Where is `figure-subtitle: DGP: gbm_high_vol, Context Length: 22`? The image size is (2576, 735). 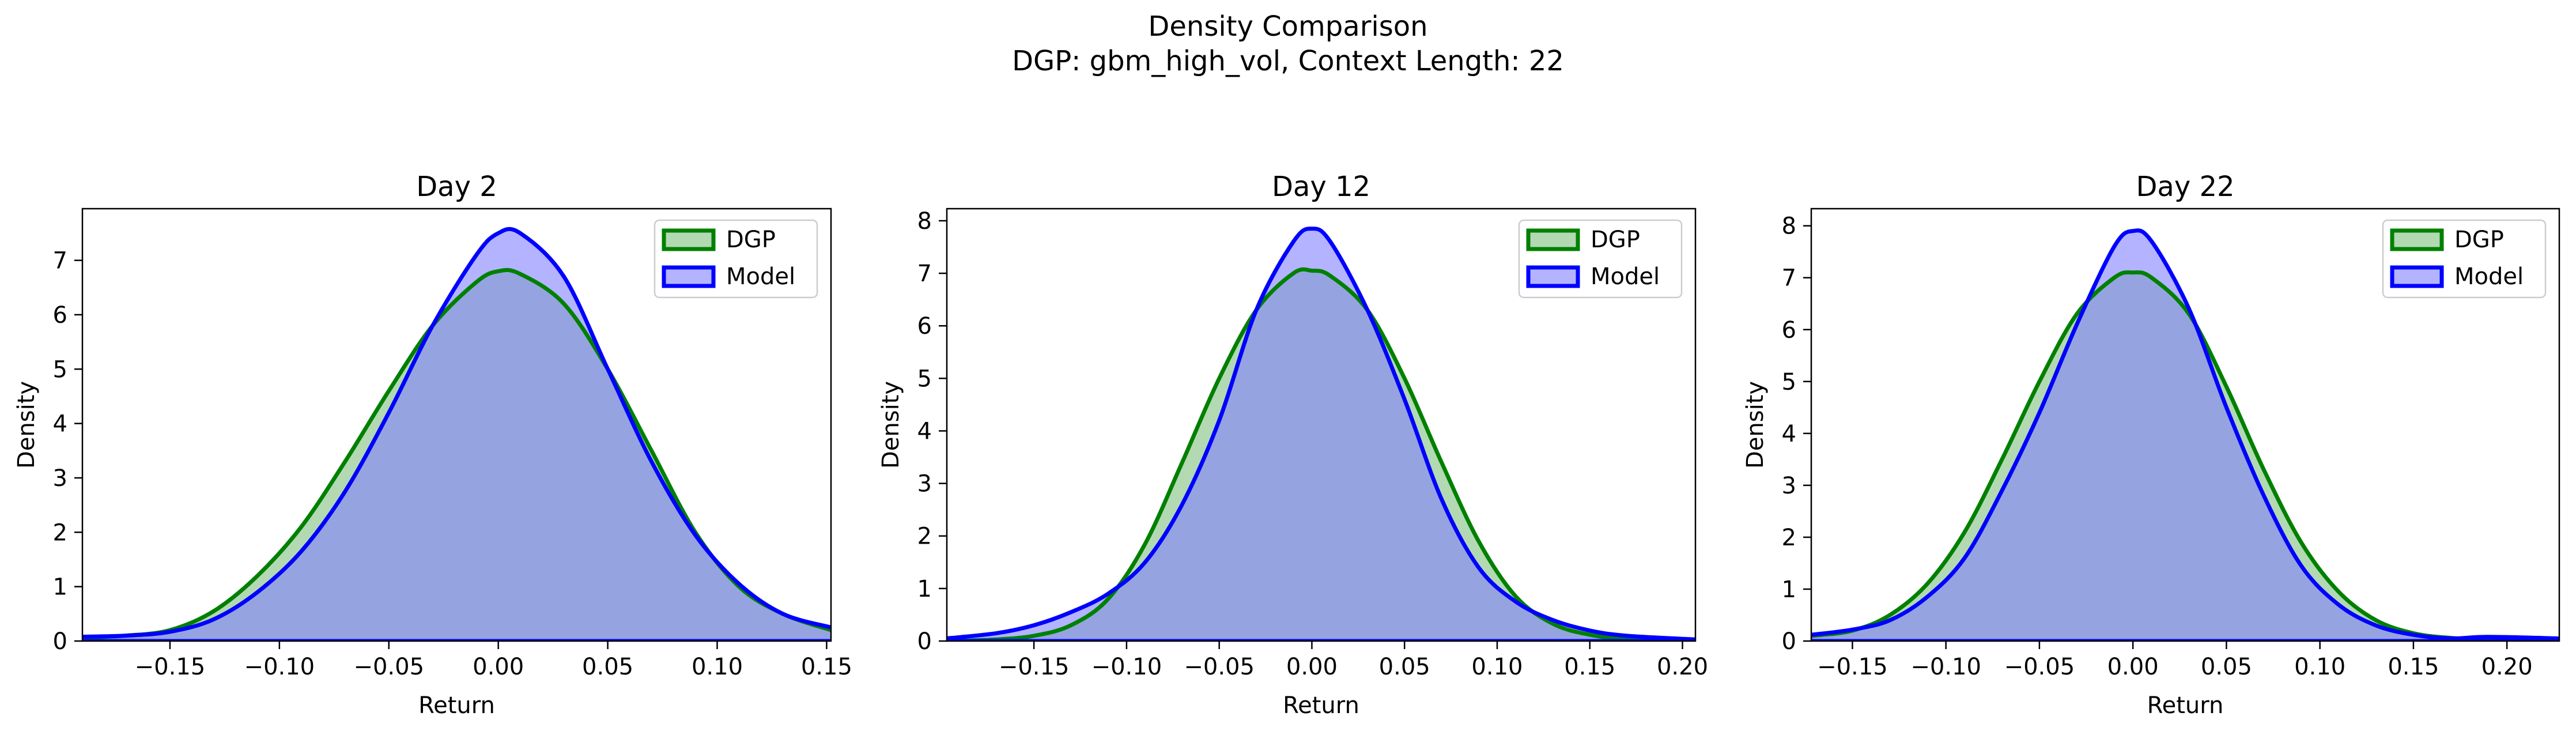
figure-subtitle: DGP: gbm_high_vol, Context Length: 22 is located at coordinates (1288, 61).